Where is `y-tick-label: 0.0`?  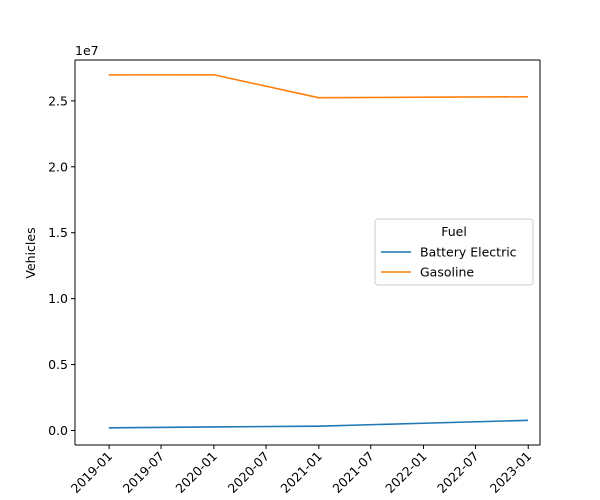
y-tick-label: 0.0 is located at coordinates (58, 430).